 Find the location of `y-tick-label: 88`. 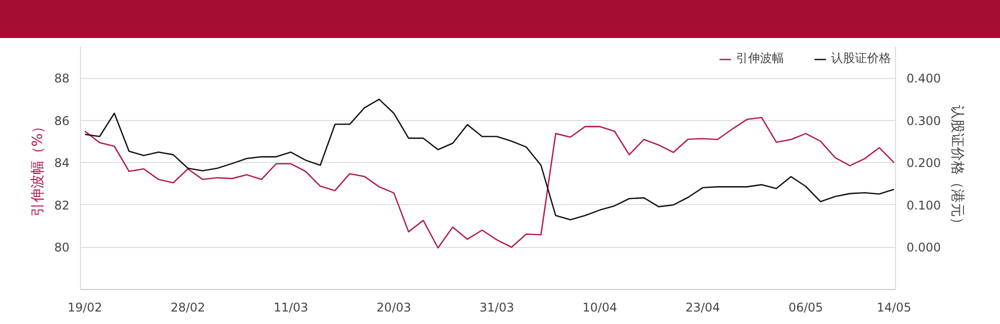

y-tick-label: 88 is located at coordinates (62, 79).